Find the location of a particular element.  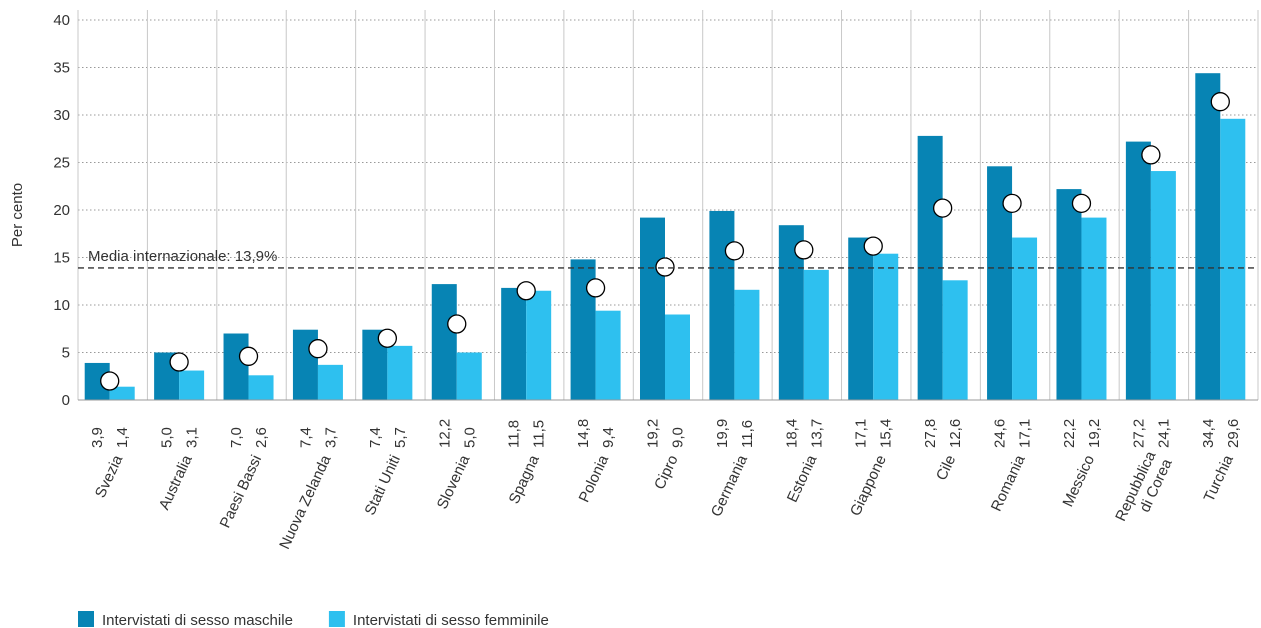

x-tick-label: Spagna is located at coordinates (525, 479).